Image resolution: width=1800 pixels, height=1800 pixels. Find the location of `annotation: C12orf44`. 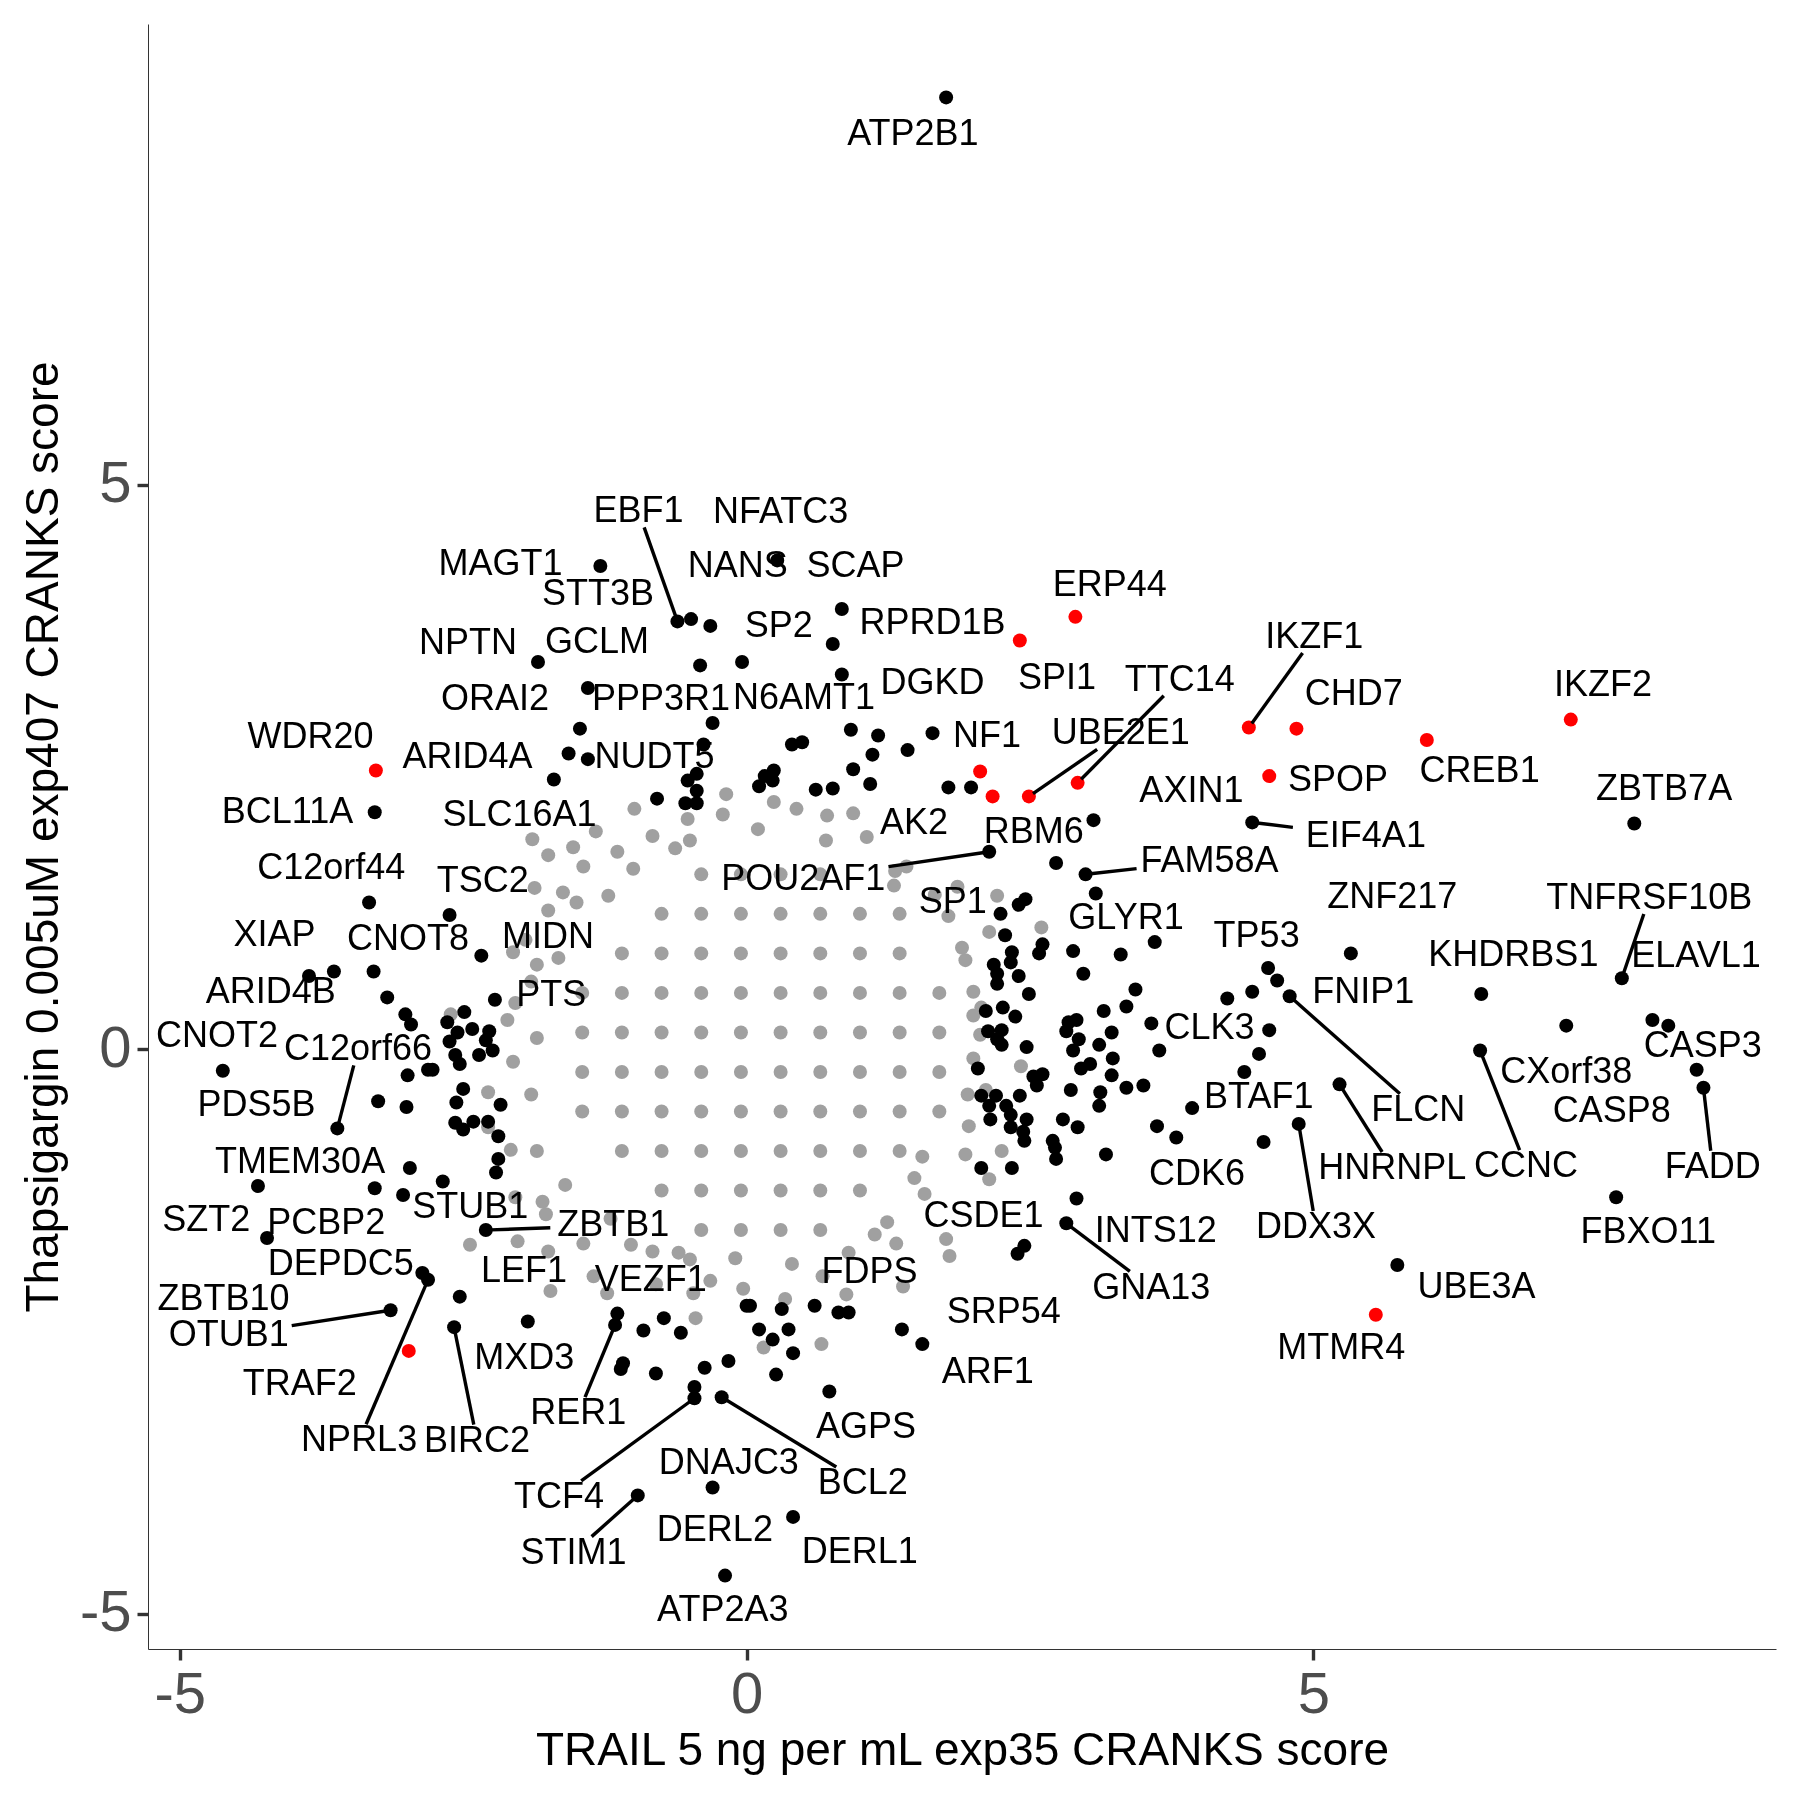

annotation: C12orf44 is located at coordinates (331, 867).